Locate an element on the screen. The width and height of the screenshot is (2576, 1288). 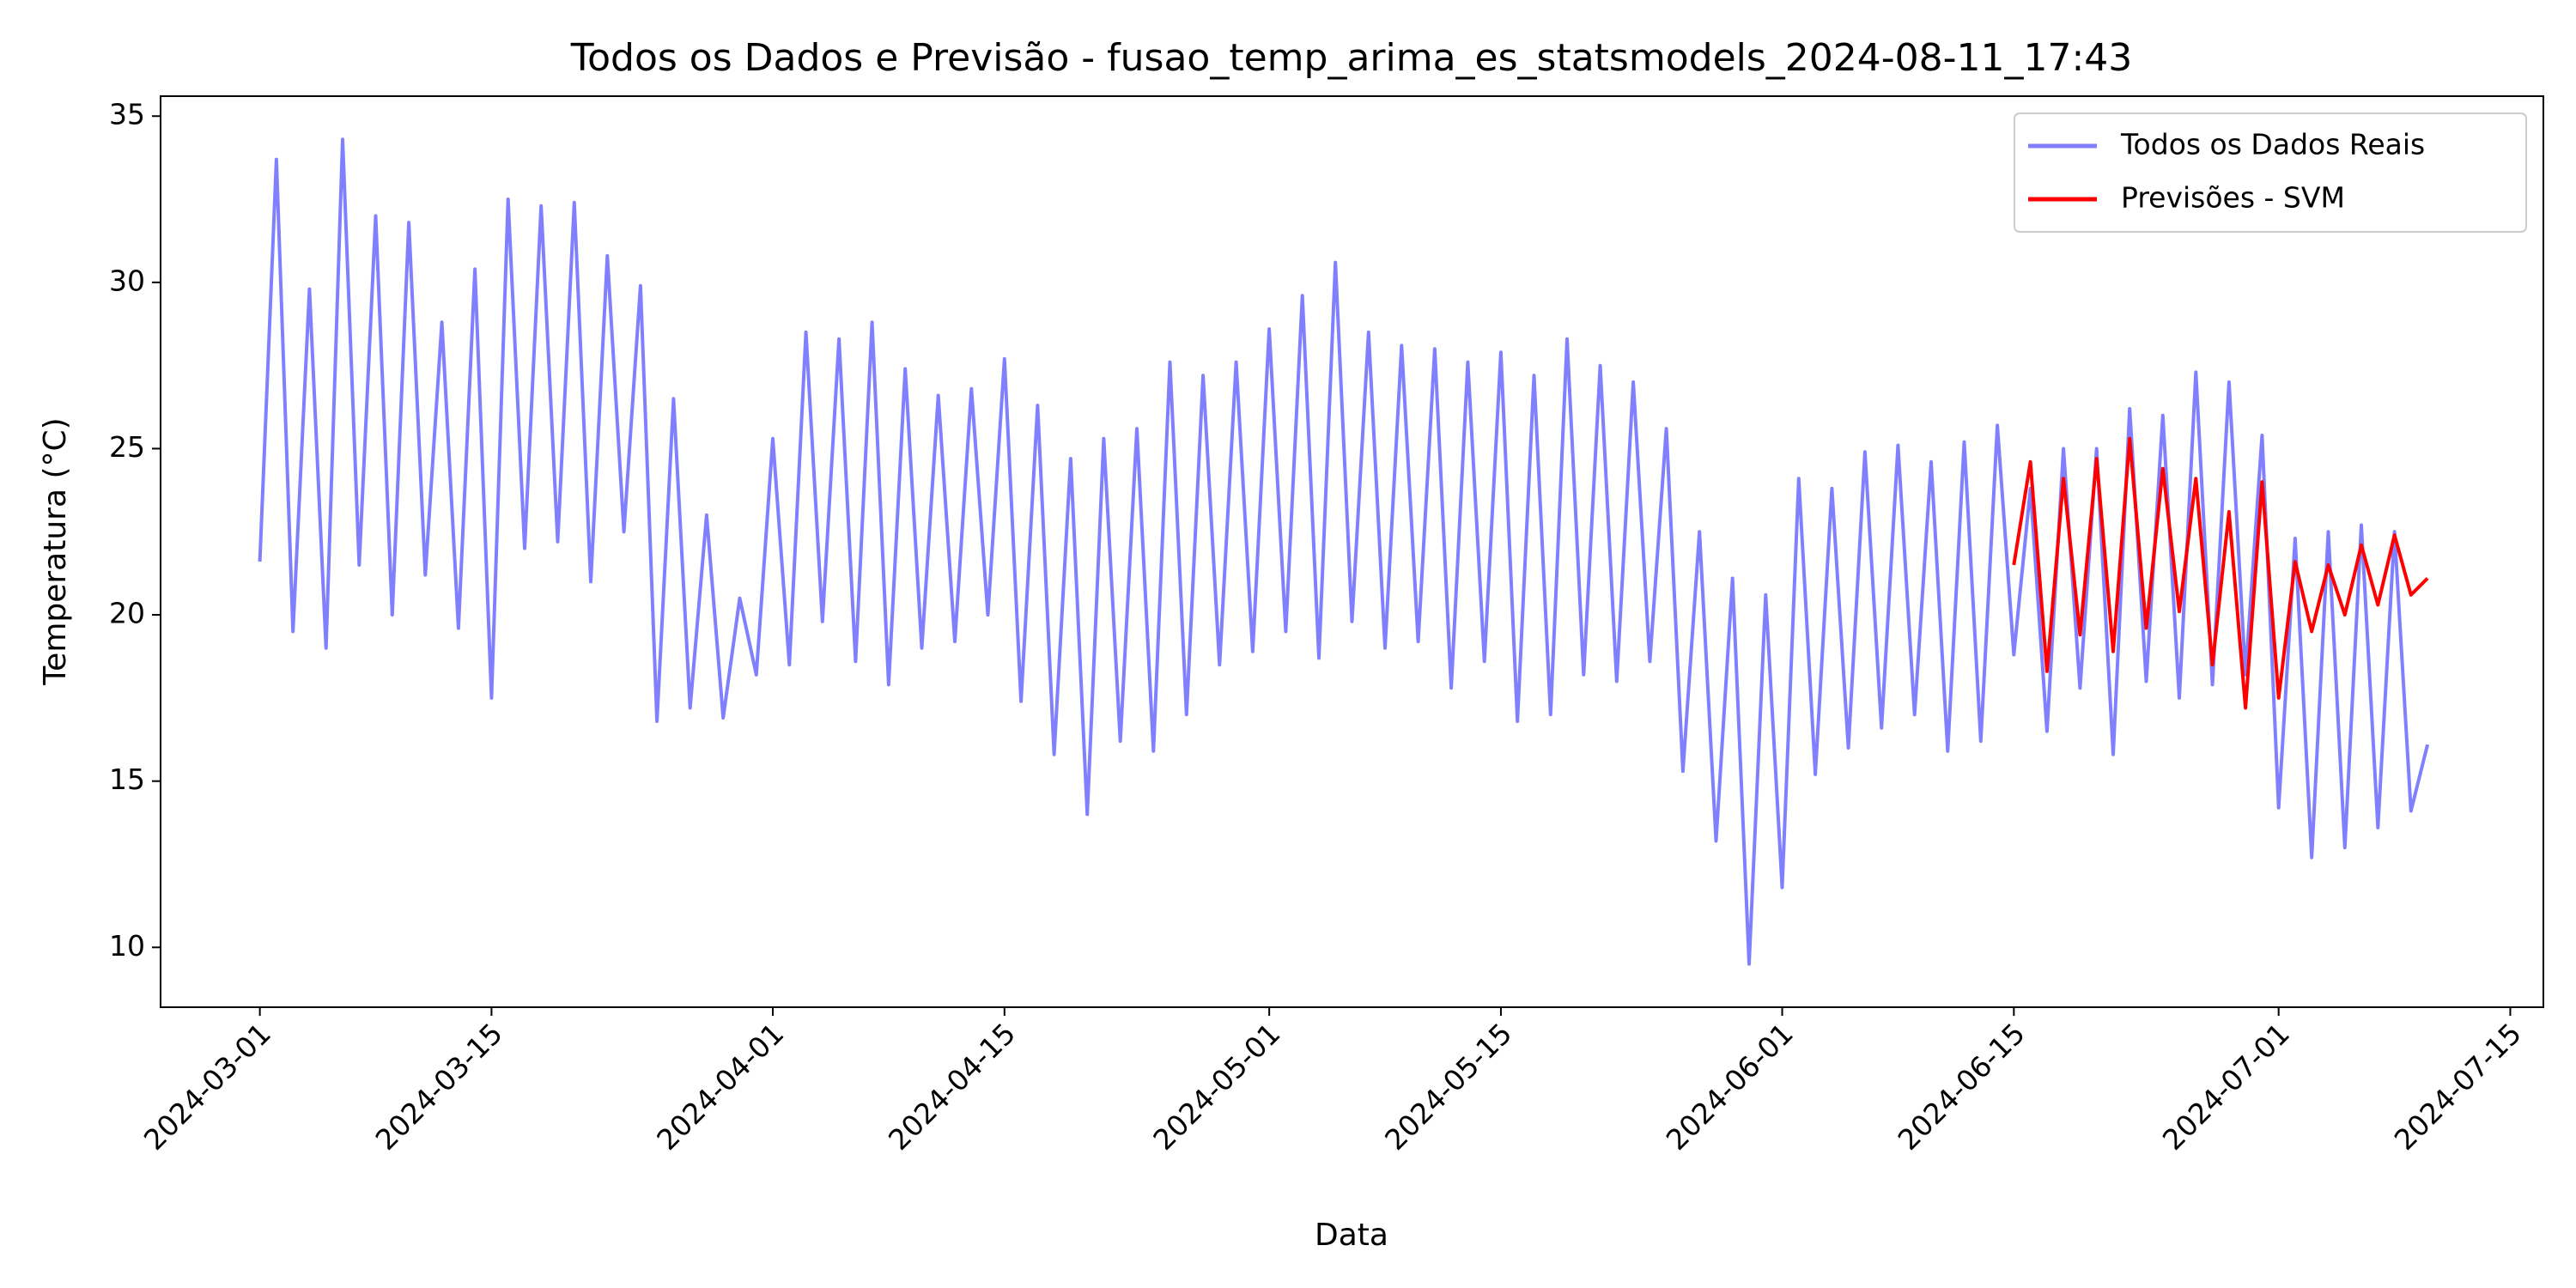
x-axis-label: Data is located at coordinates (1352, 1235).